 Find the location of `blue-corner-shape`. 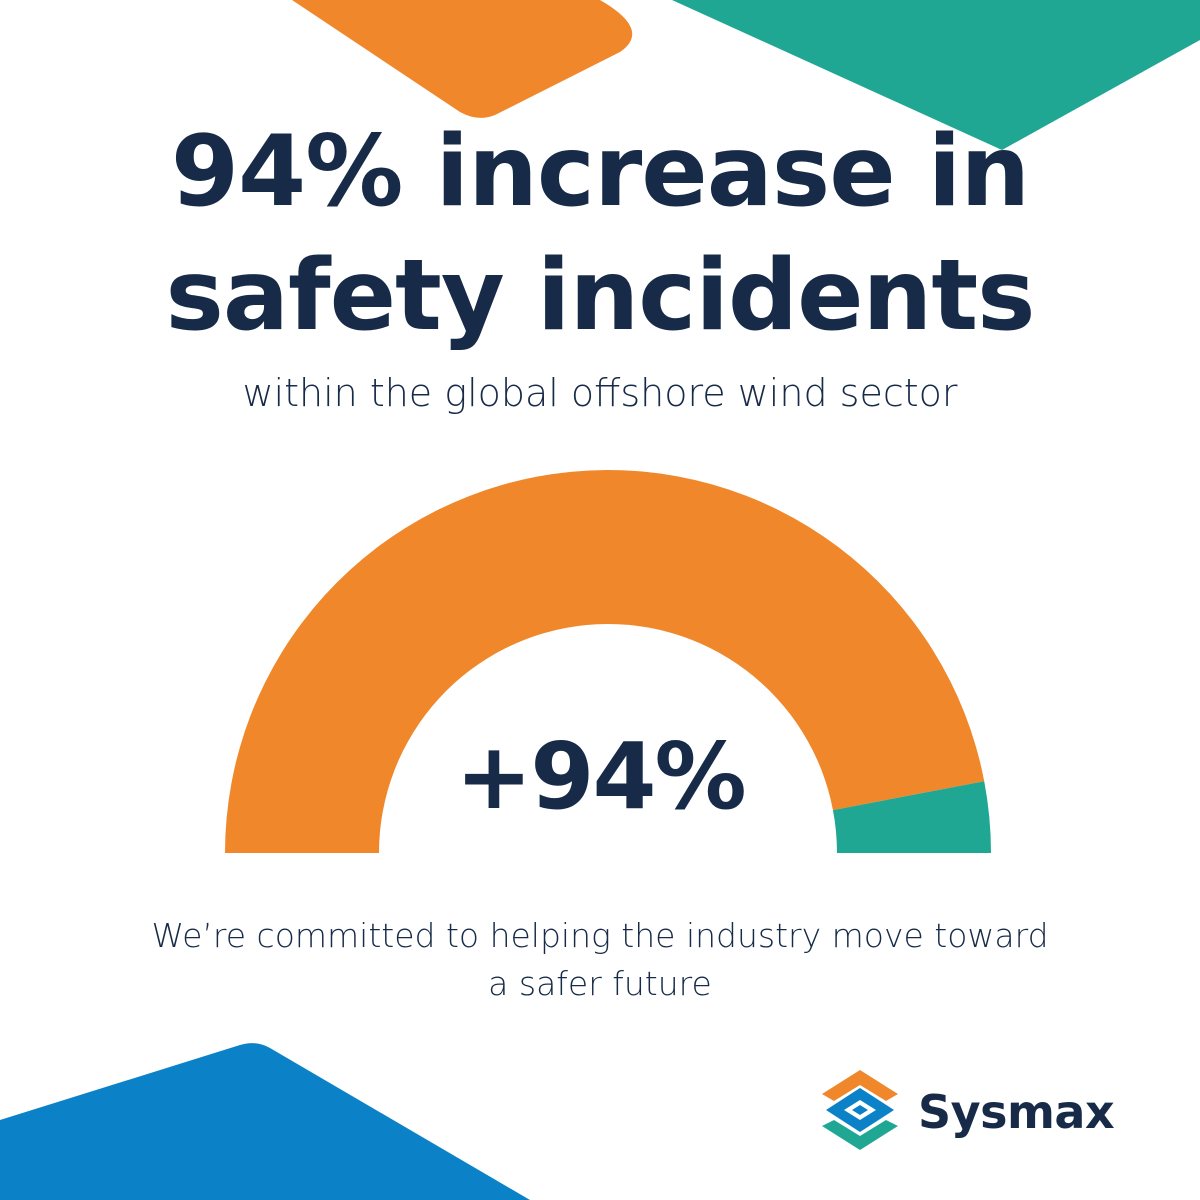

blue-corner-shape is located at coordinates (265, 1121).